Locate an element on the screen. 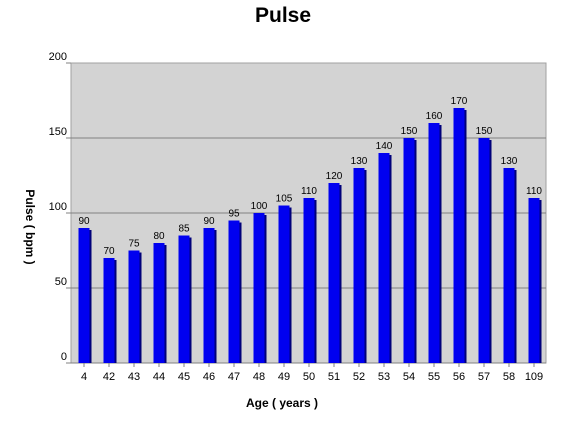 The width and height of the screenshot is (572, 428). x-tick-label: 56 is located at coordinates (459, 377).